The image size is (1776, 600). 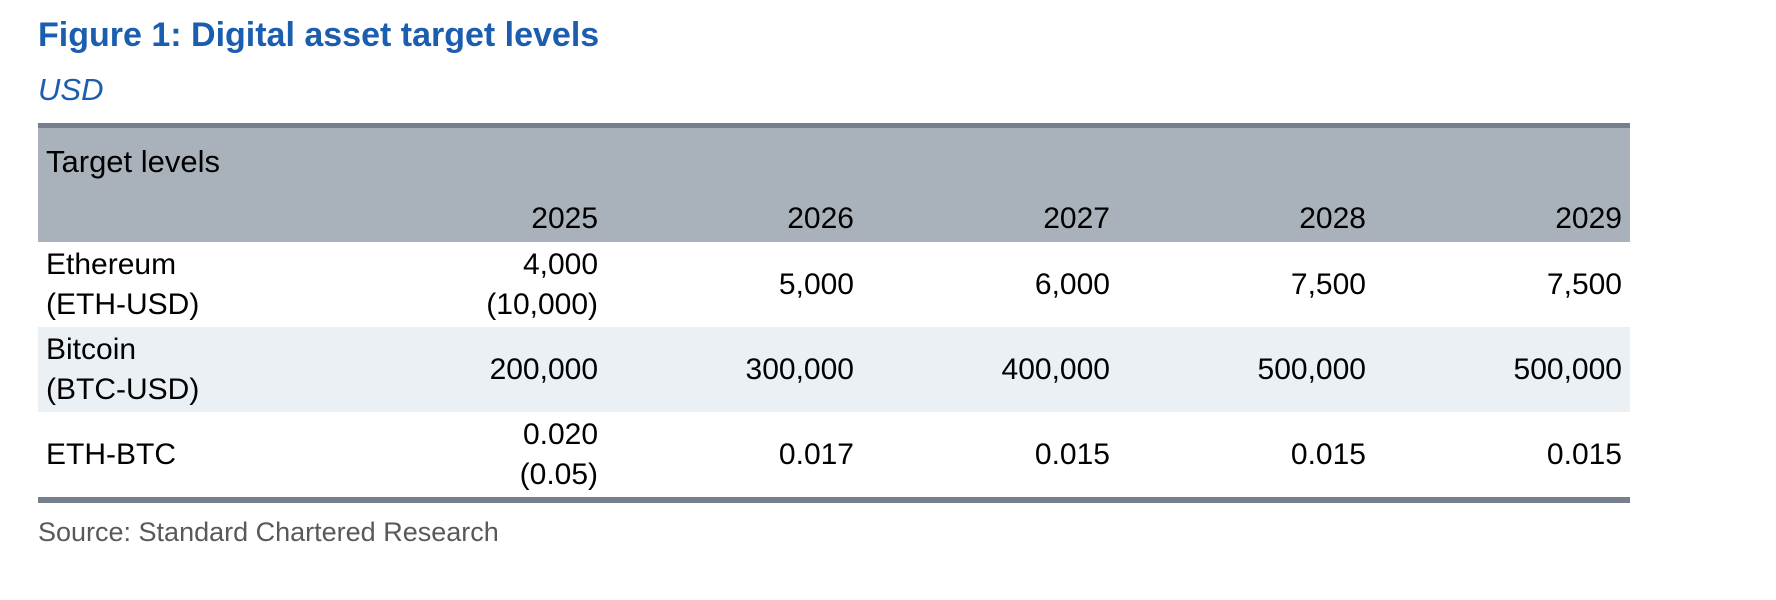 What do you see at coordinates (1584, 284) in the screenshot?
I see `ethereum-2029: 7,500` at bounding box center [1584, 284].